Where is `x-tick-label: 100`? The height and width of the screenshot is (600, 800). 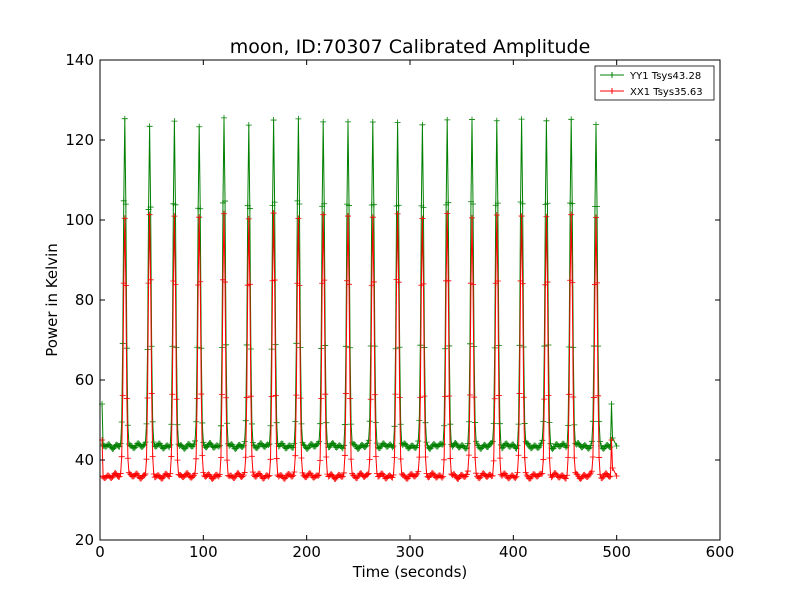 x-tick-label: 100 is located at coordinates (203, 552).